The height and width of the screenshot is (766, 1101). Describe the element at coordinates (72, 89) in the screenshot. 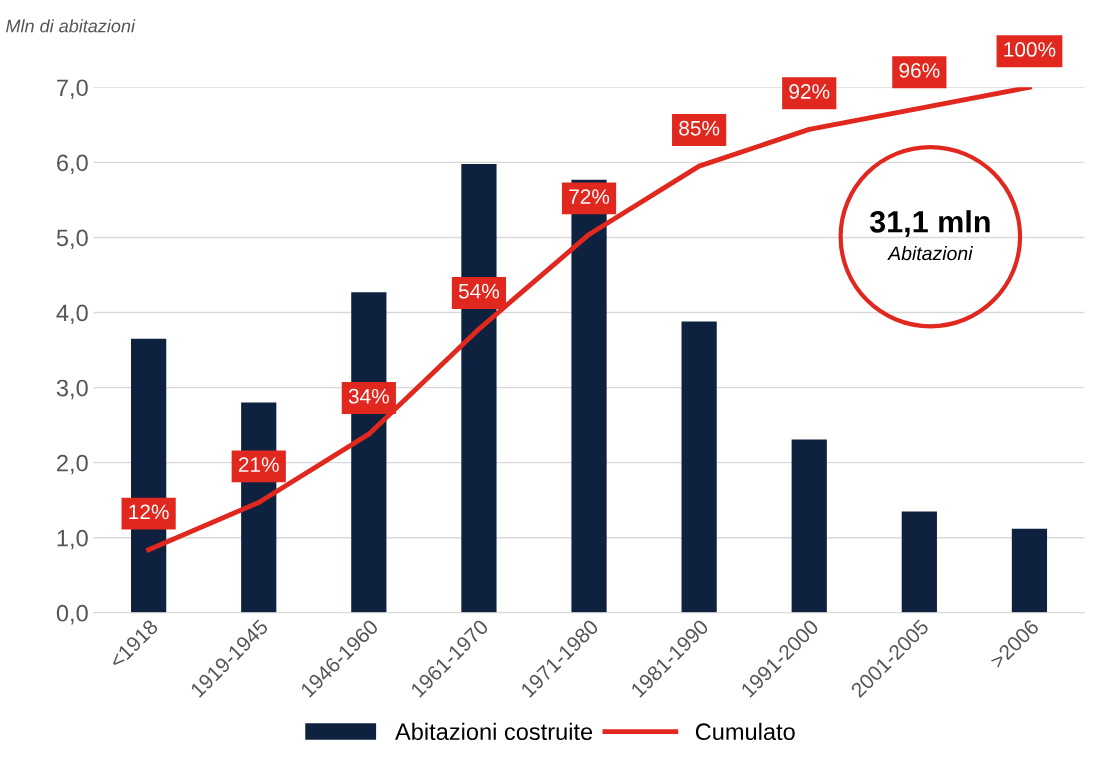

I see `y-tick-label: 7,0` at that location.